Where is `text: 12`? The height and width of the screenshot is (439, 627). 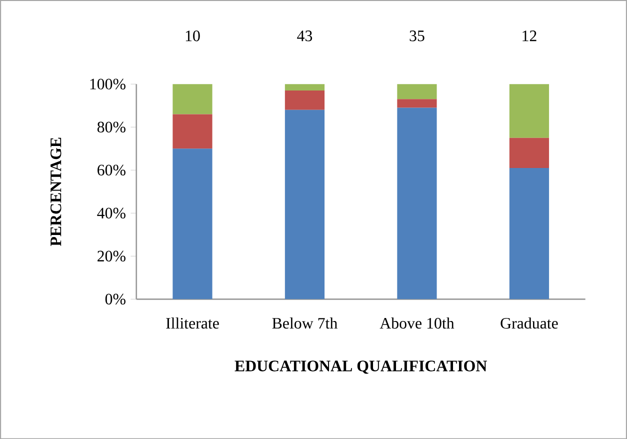 text: 12 is located at coordinates (529, 35).